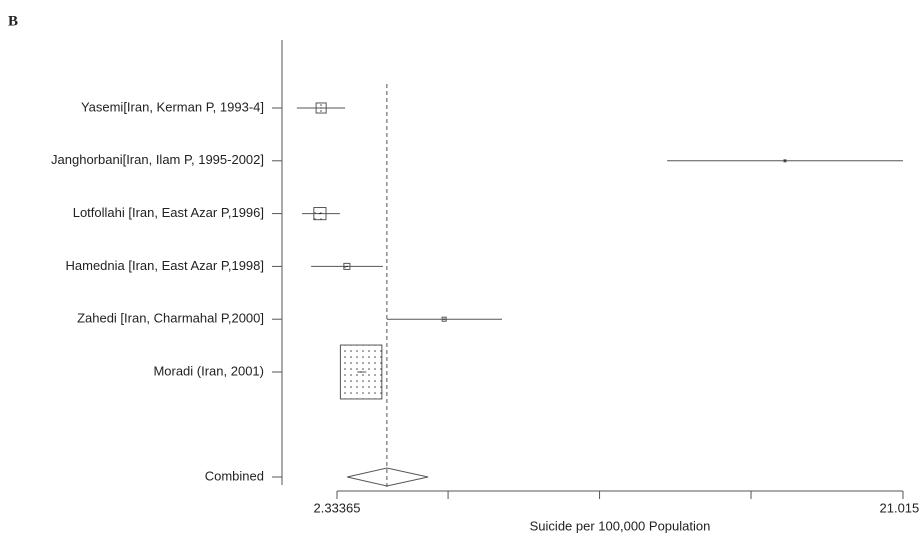 This screenshot has height=540, width=919. I want to click on panel-label: B, so click(13, 21).